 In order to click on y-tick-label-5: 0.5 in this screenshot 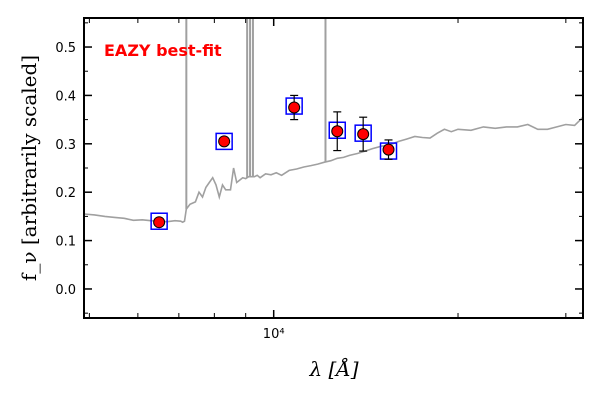, I will do `click(65, 48)`.